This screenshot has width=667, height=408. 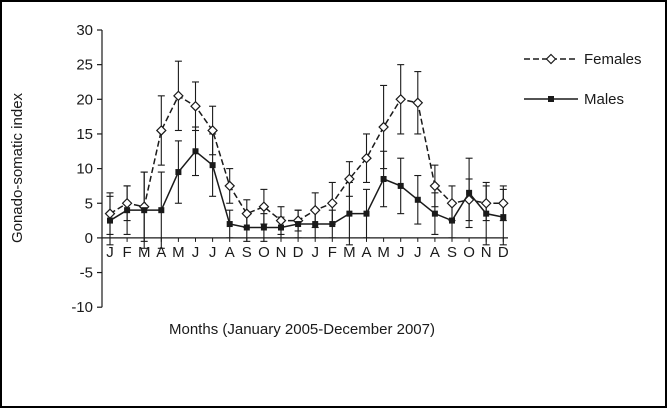 What do you see at coordinates (613, 59) in the screenshot?
I see `legend-label-females: Females` at bounding box center [613, 59].